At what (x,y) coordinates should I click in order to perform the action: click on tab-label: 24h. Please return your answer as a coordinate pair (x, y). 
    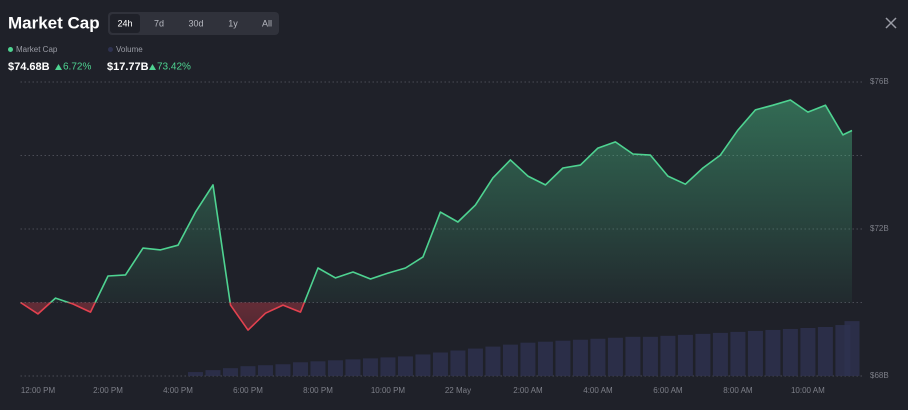
    Looking at the image, I should click on (124, 23).